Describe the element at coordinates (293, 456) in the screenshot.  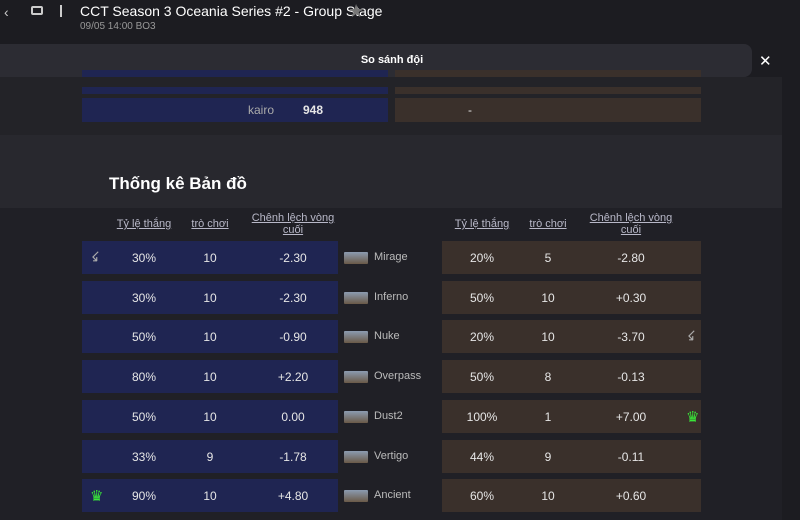
I see `left-stat: -1.78` at that location.